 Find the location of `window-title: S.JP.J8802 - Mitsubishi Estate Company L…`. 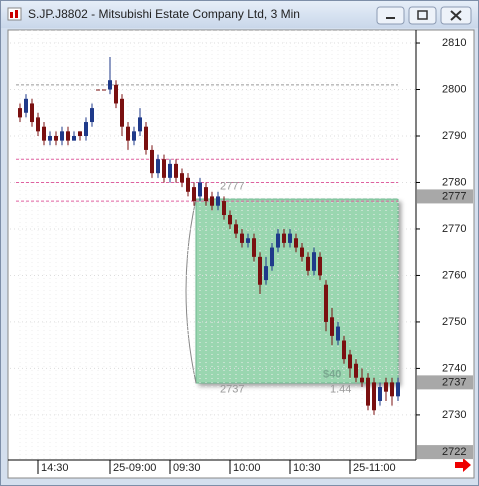

window-title: S.JP.J8802 - Mitsubishi Estate Company L… is located at coordinates (164, 14).